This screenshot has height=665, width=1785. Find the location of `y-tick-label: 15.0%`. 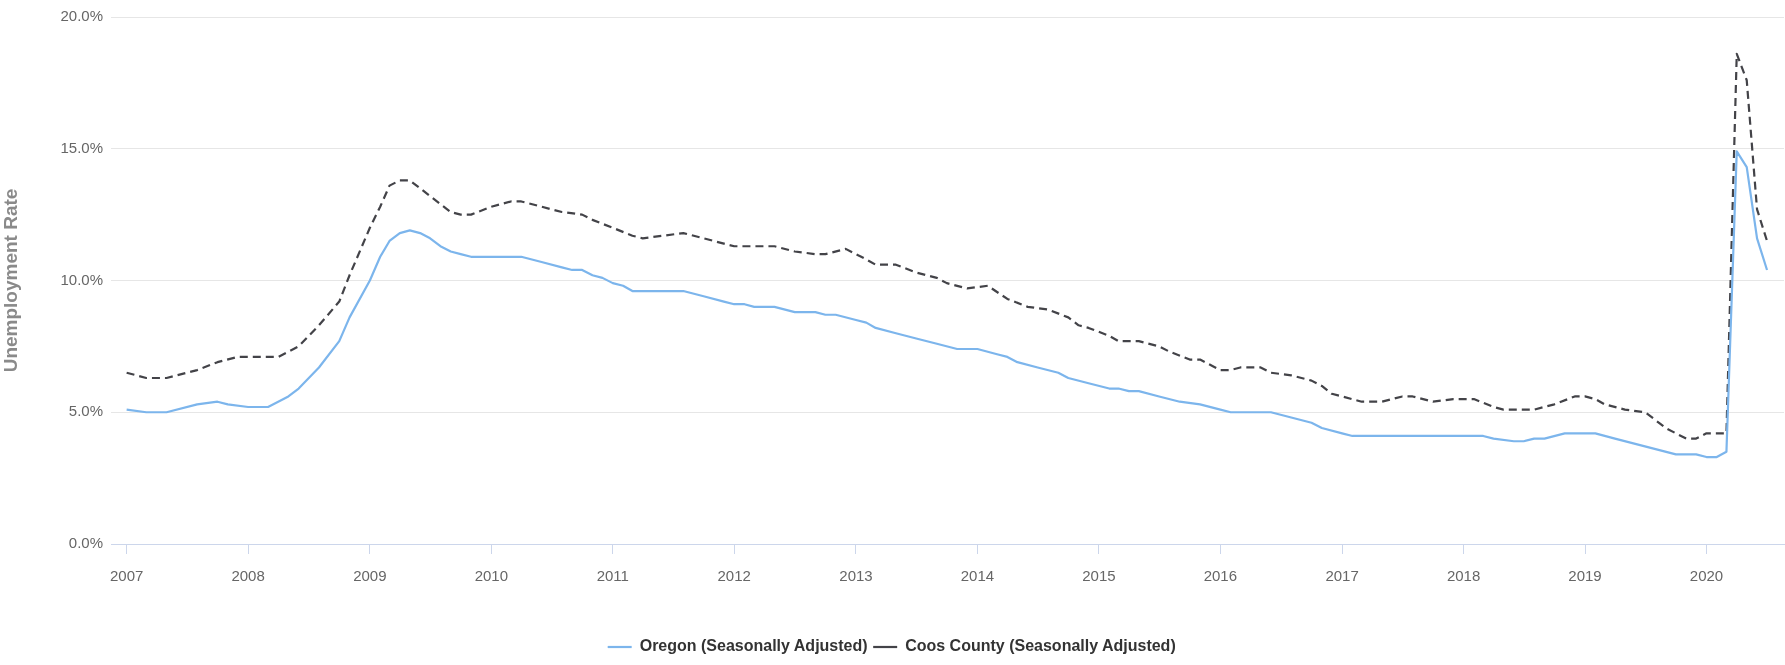

y-tick-label: 15.0% is located at coordinates (81, 147).